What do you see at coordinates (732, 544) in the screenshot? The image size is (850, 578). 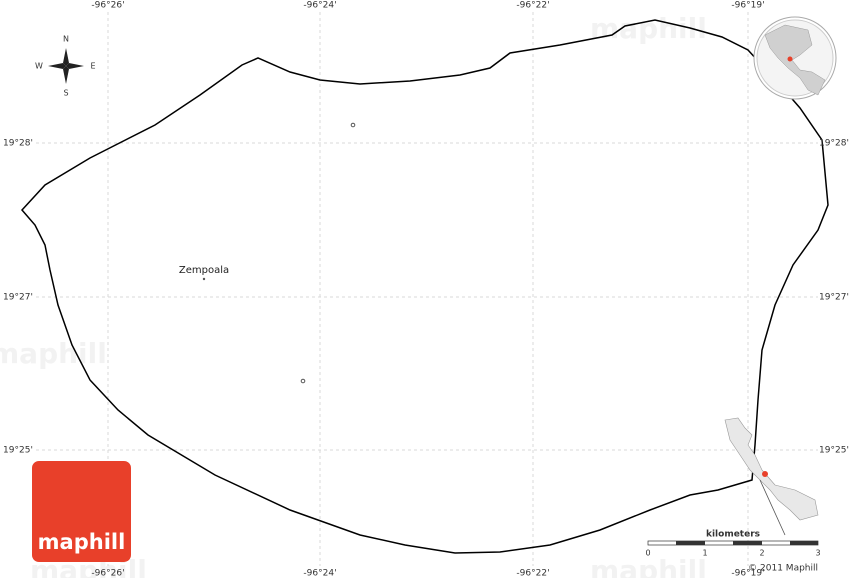 I see `scale-bar: kilometers 0 1 2 3` at bounding box center [732, 544].